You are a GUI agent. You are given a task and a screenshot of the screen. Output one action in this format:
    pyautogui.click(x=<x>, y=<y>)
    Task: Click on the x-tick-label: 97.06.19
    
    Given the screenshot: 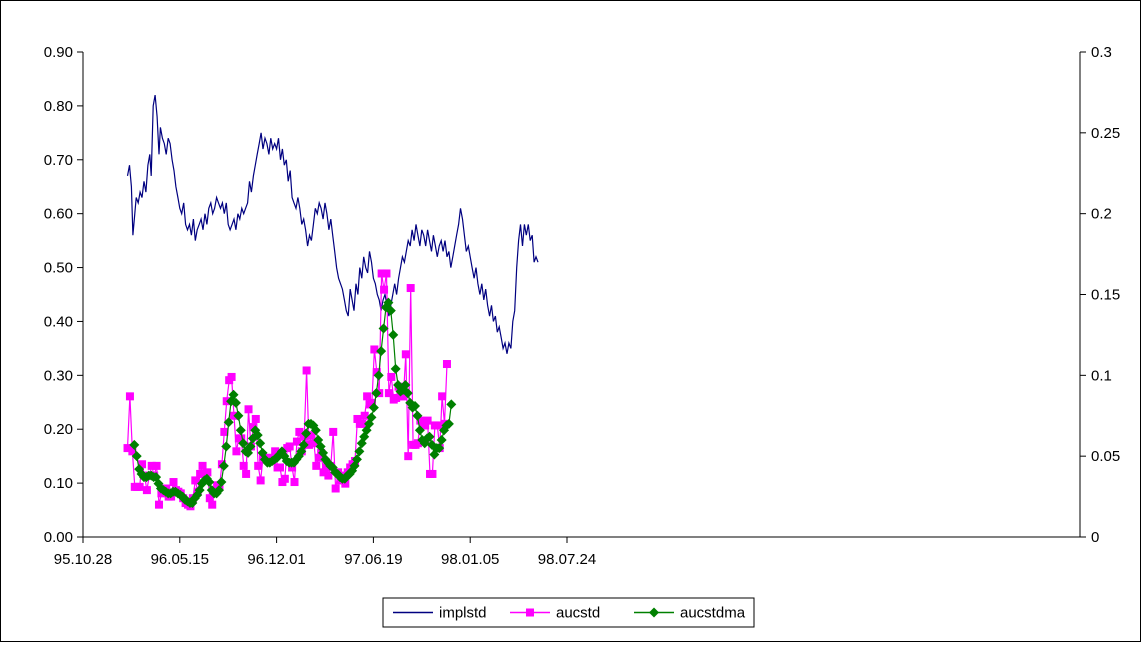 What is the action you would take?
    pyautogui.click(x=373, y=559)
    